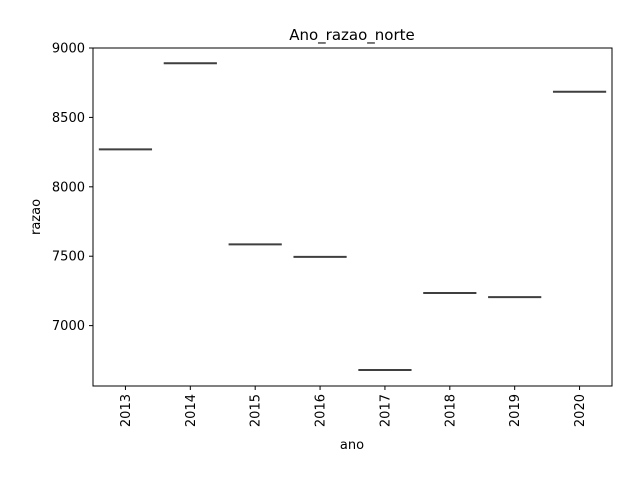 This screenshot has width=640, height=480. I want to click on y-tick-label-9000: 9000, so click(68, 49).